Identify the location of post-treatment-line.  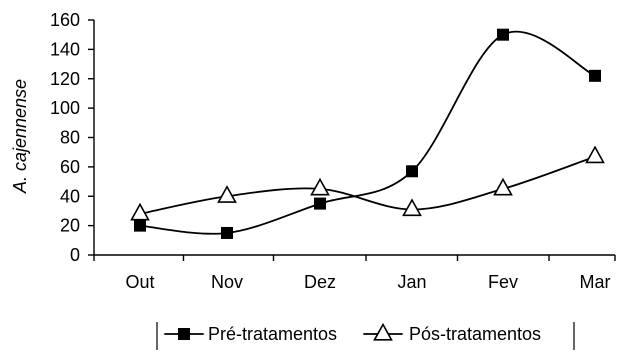
(367, 185).